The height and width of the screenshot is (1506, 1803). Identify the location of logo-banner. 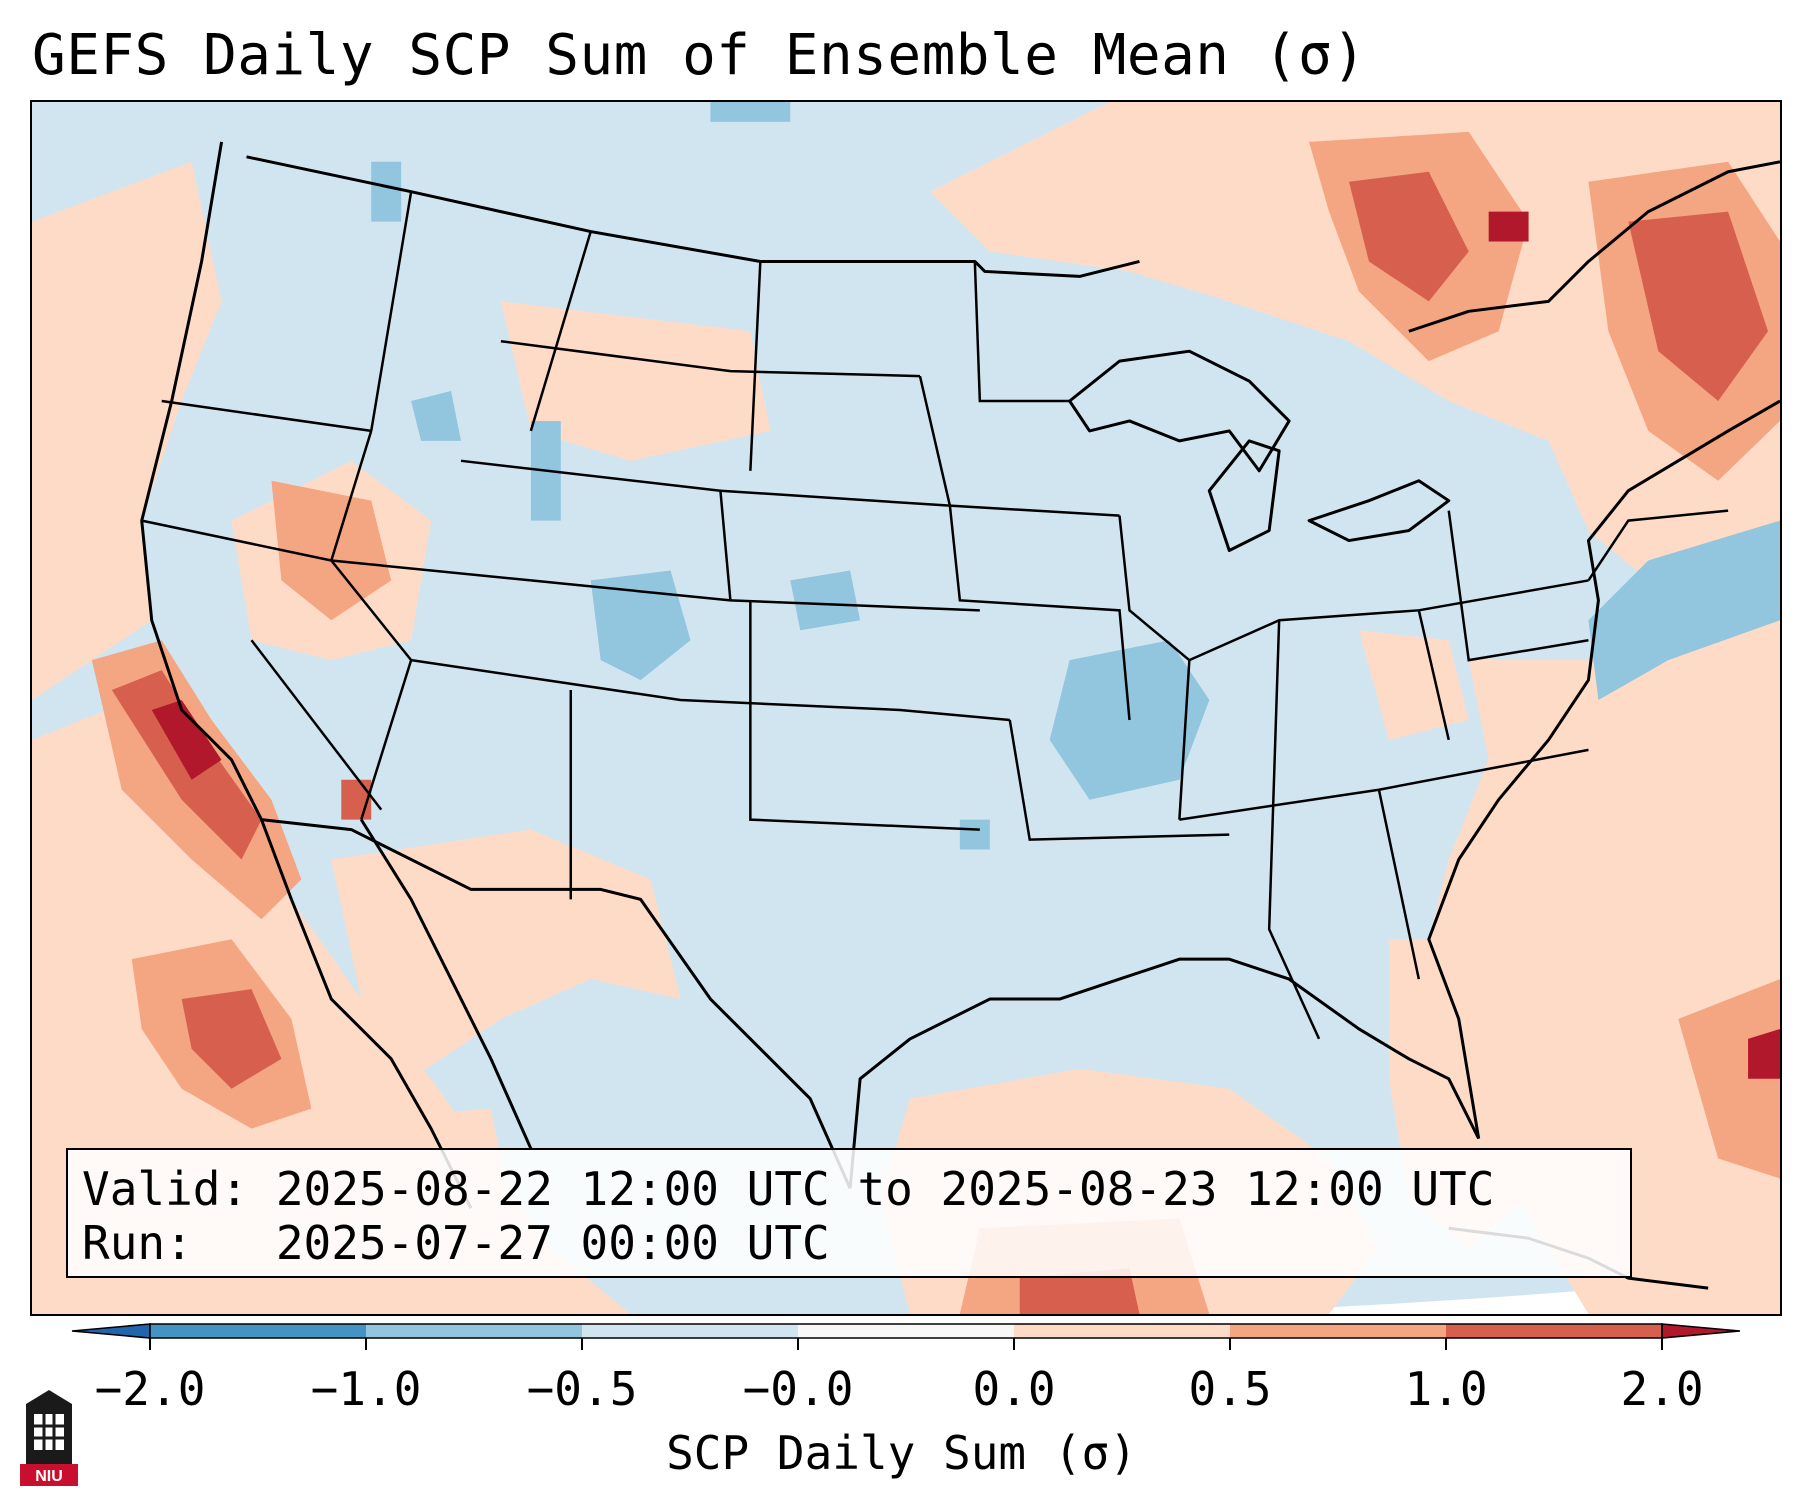
(49, 1475).